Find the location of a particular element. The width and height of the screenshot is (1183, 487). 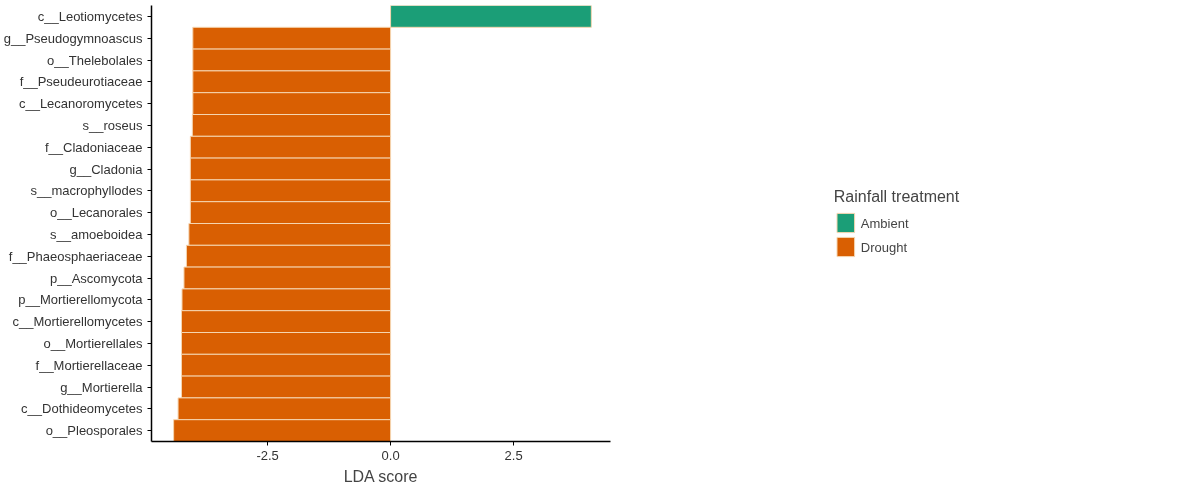

y-tick-label: o__Pleosporales is located at coordinates (94, 431).